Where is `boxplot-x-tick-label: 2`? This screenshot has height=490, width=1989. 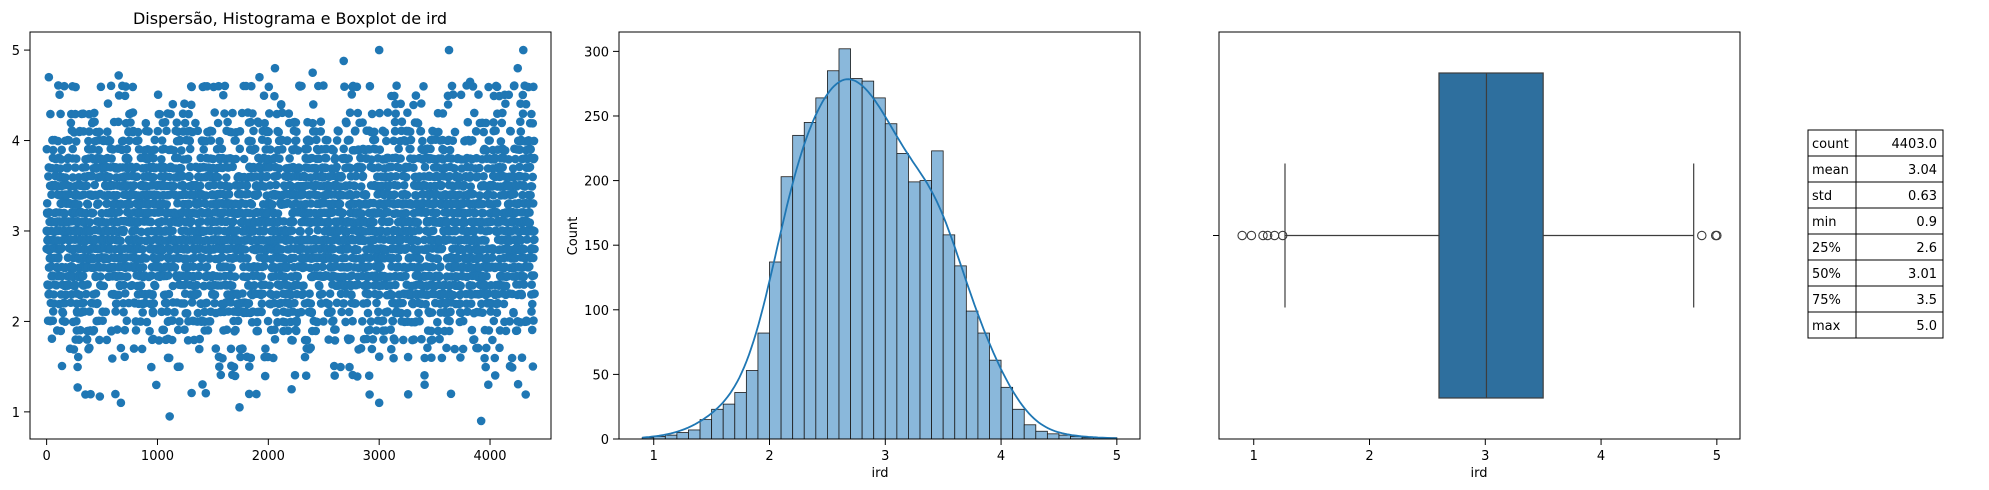 boxplot-x-tick-label: 2 is located at coordinates (1369, 456).